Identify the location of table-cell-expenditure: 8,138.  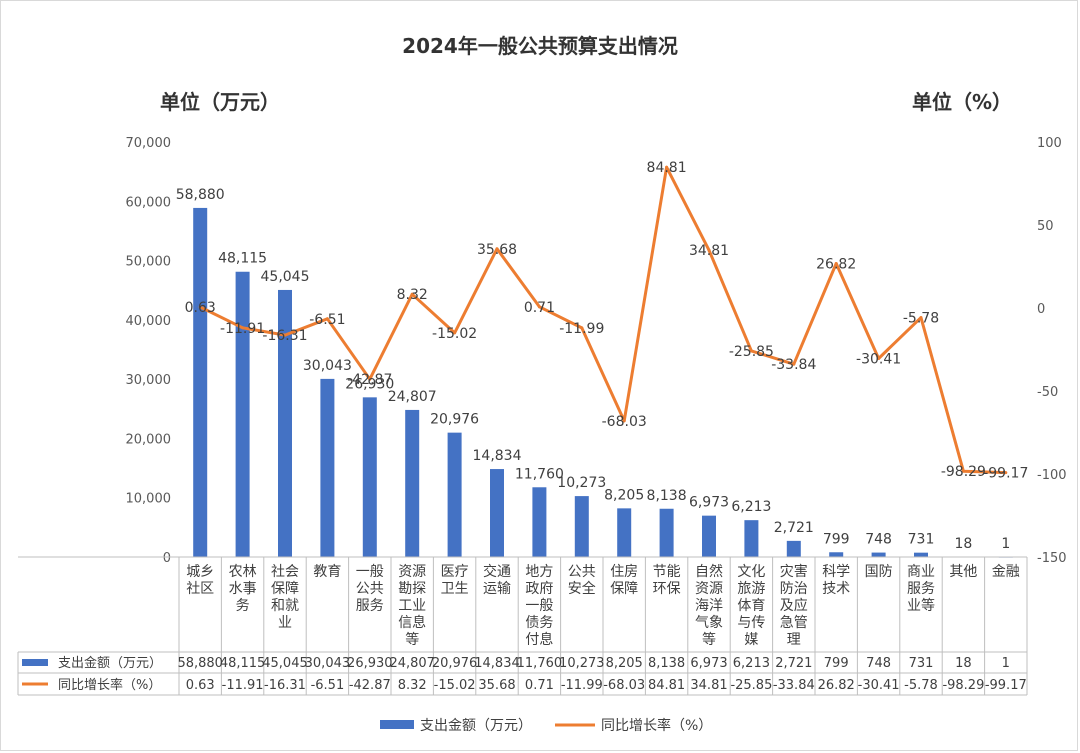
(666, 663).